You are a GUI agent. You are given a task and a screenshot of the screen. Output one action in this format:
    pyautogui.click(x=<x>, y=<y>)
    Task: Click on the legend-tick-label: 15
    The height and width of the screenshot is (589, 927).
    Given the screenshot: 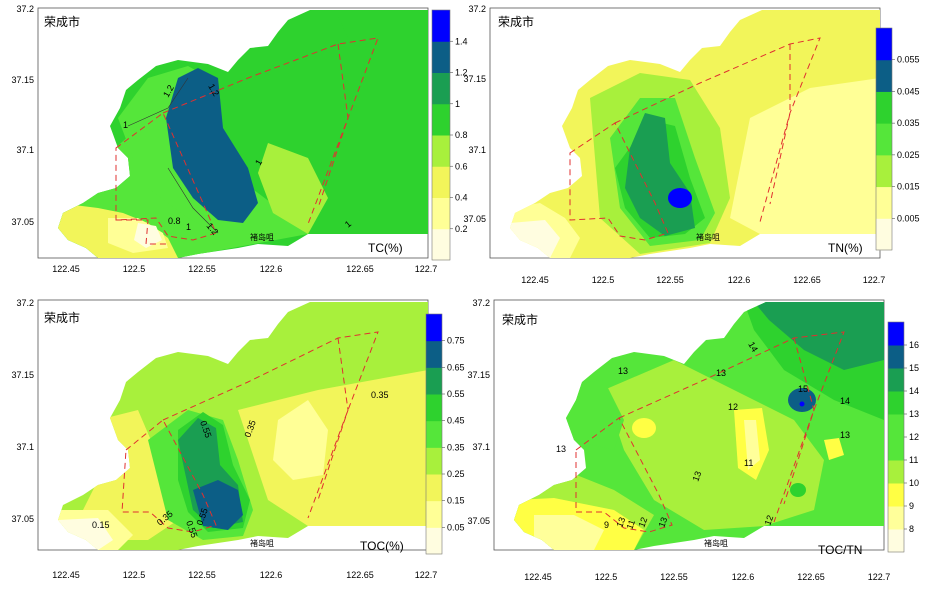 What is the action you would take?
    pyautogui.click(x=914, y=368)
    